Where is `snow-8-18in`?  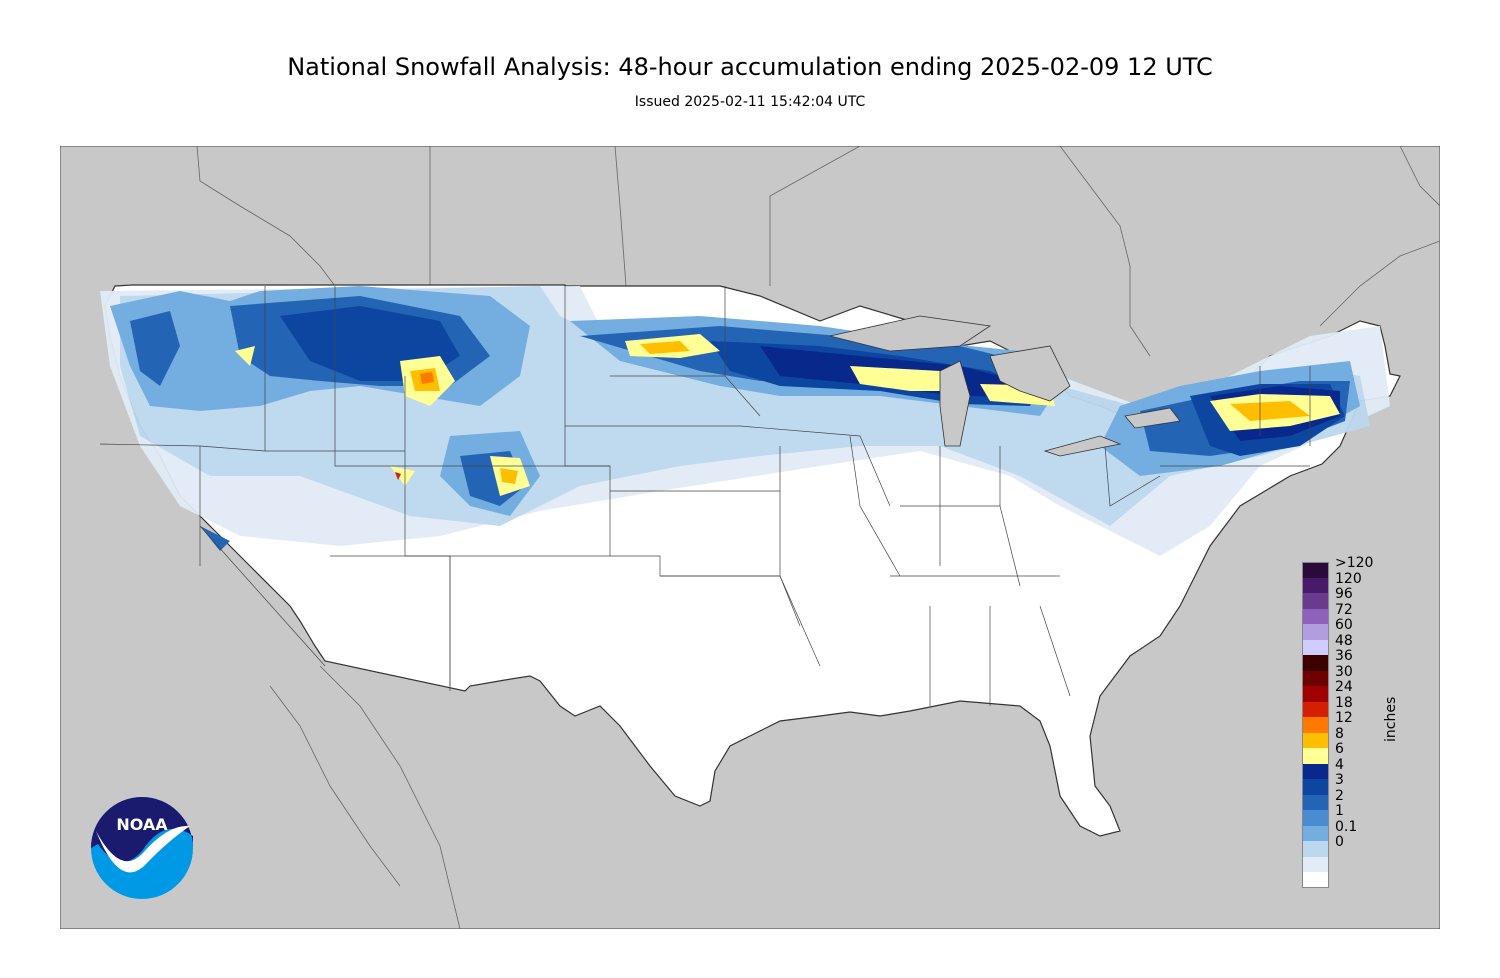 snow-8-18in is located at coordinates (852, 412).